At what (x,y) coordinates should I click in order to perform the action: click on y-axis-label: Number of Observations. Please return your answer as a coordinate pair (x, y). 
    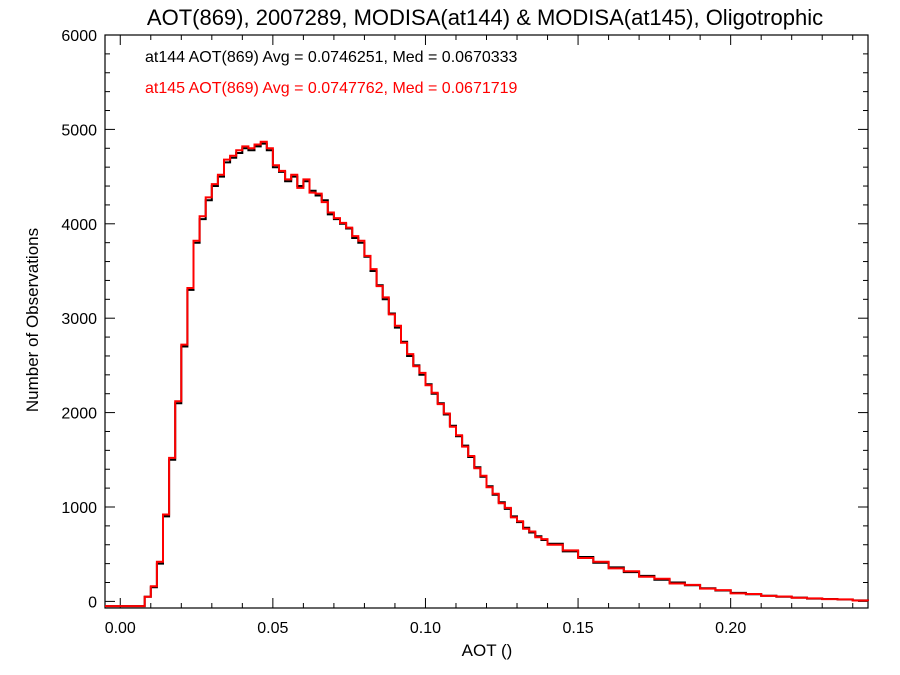
    Looking at the image, I should click on (32, 320).